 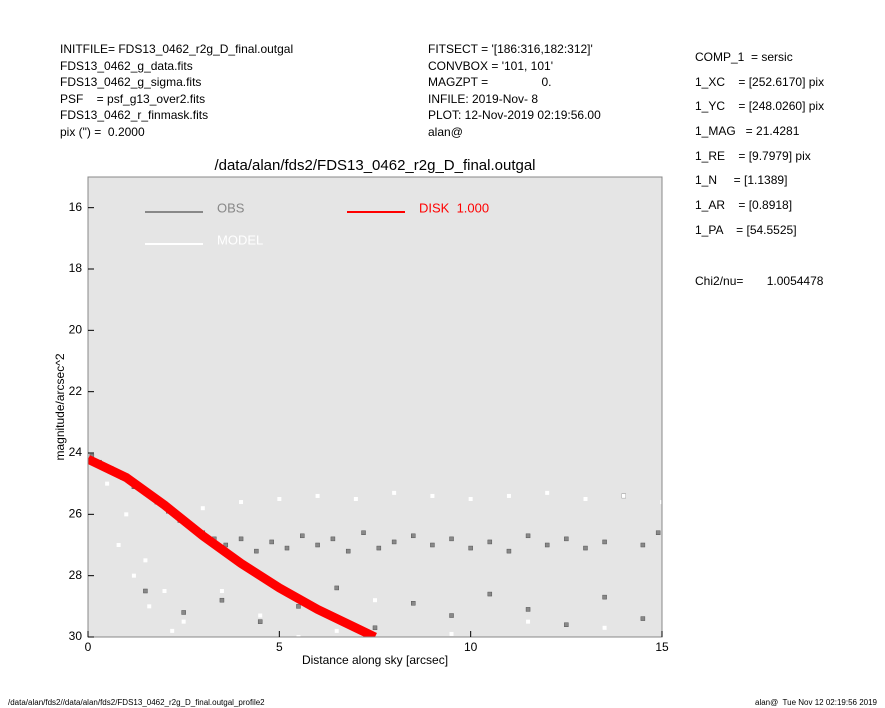 What do you see at coordinates (760, 106) in the screenshot?
I see `header-line: 1_YC = [248.0260] pix` at bounding box center [760, 106].